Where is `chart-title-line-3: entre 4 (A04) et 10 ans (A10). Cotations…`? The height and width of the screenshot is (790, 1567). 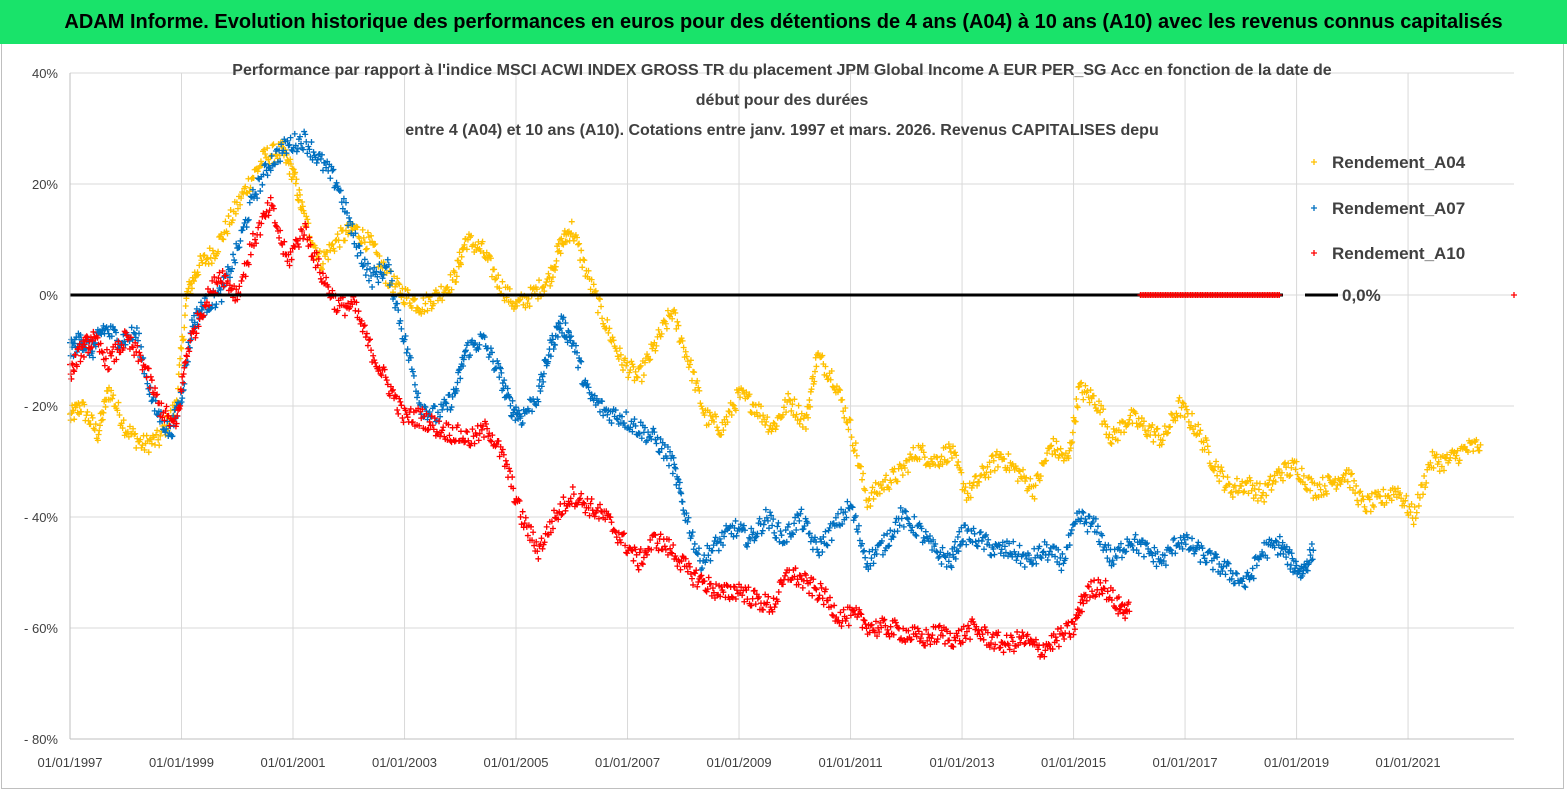 chart-title-line-3: entre 4 (A04) et 10 ans (A10). Cotations… is located at coordinates (782, 130).